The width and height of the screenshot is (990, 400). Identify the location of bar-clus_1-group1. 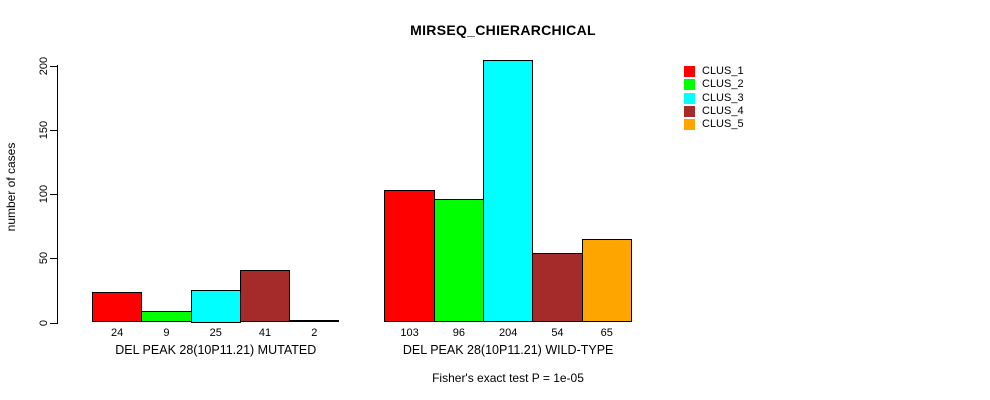
(117, 307).